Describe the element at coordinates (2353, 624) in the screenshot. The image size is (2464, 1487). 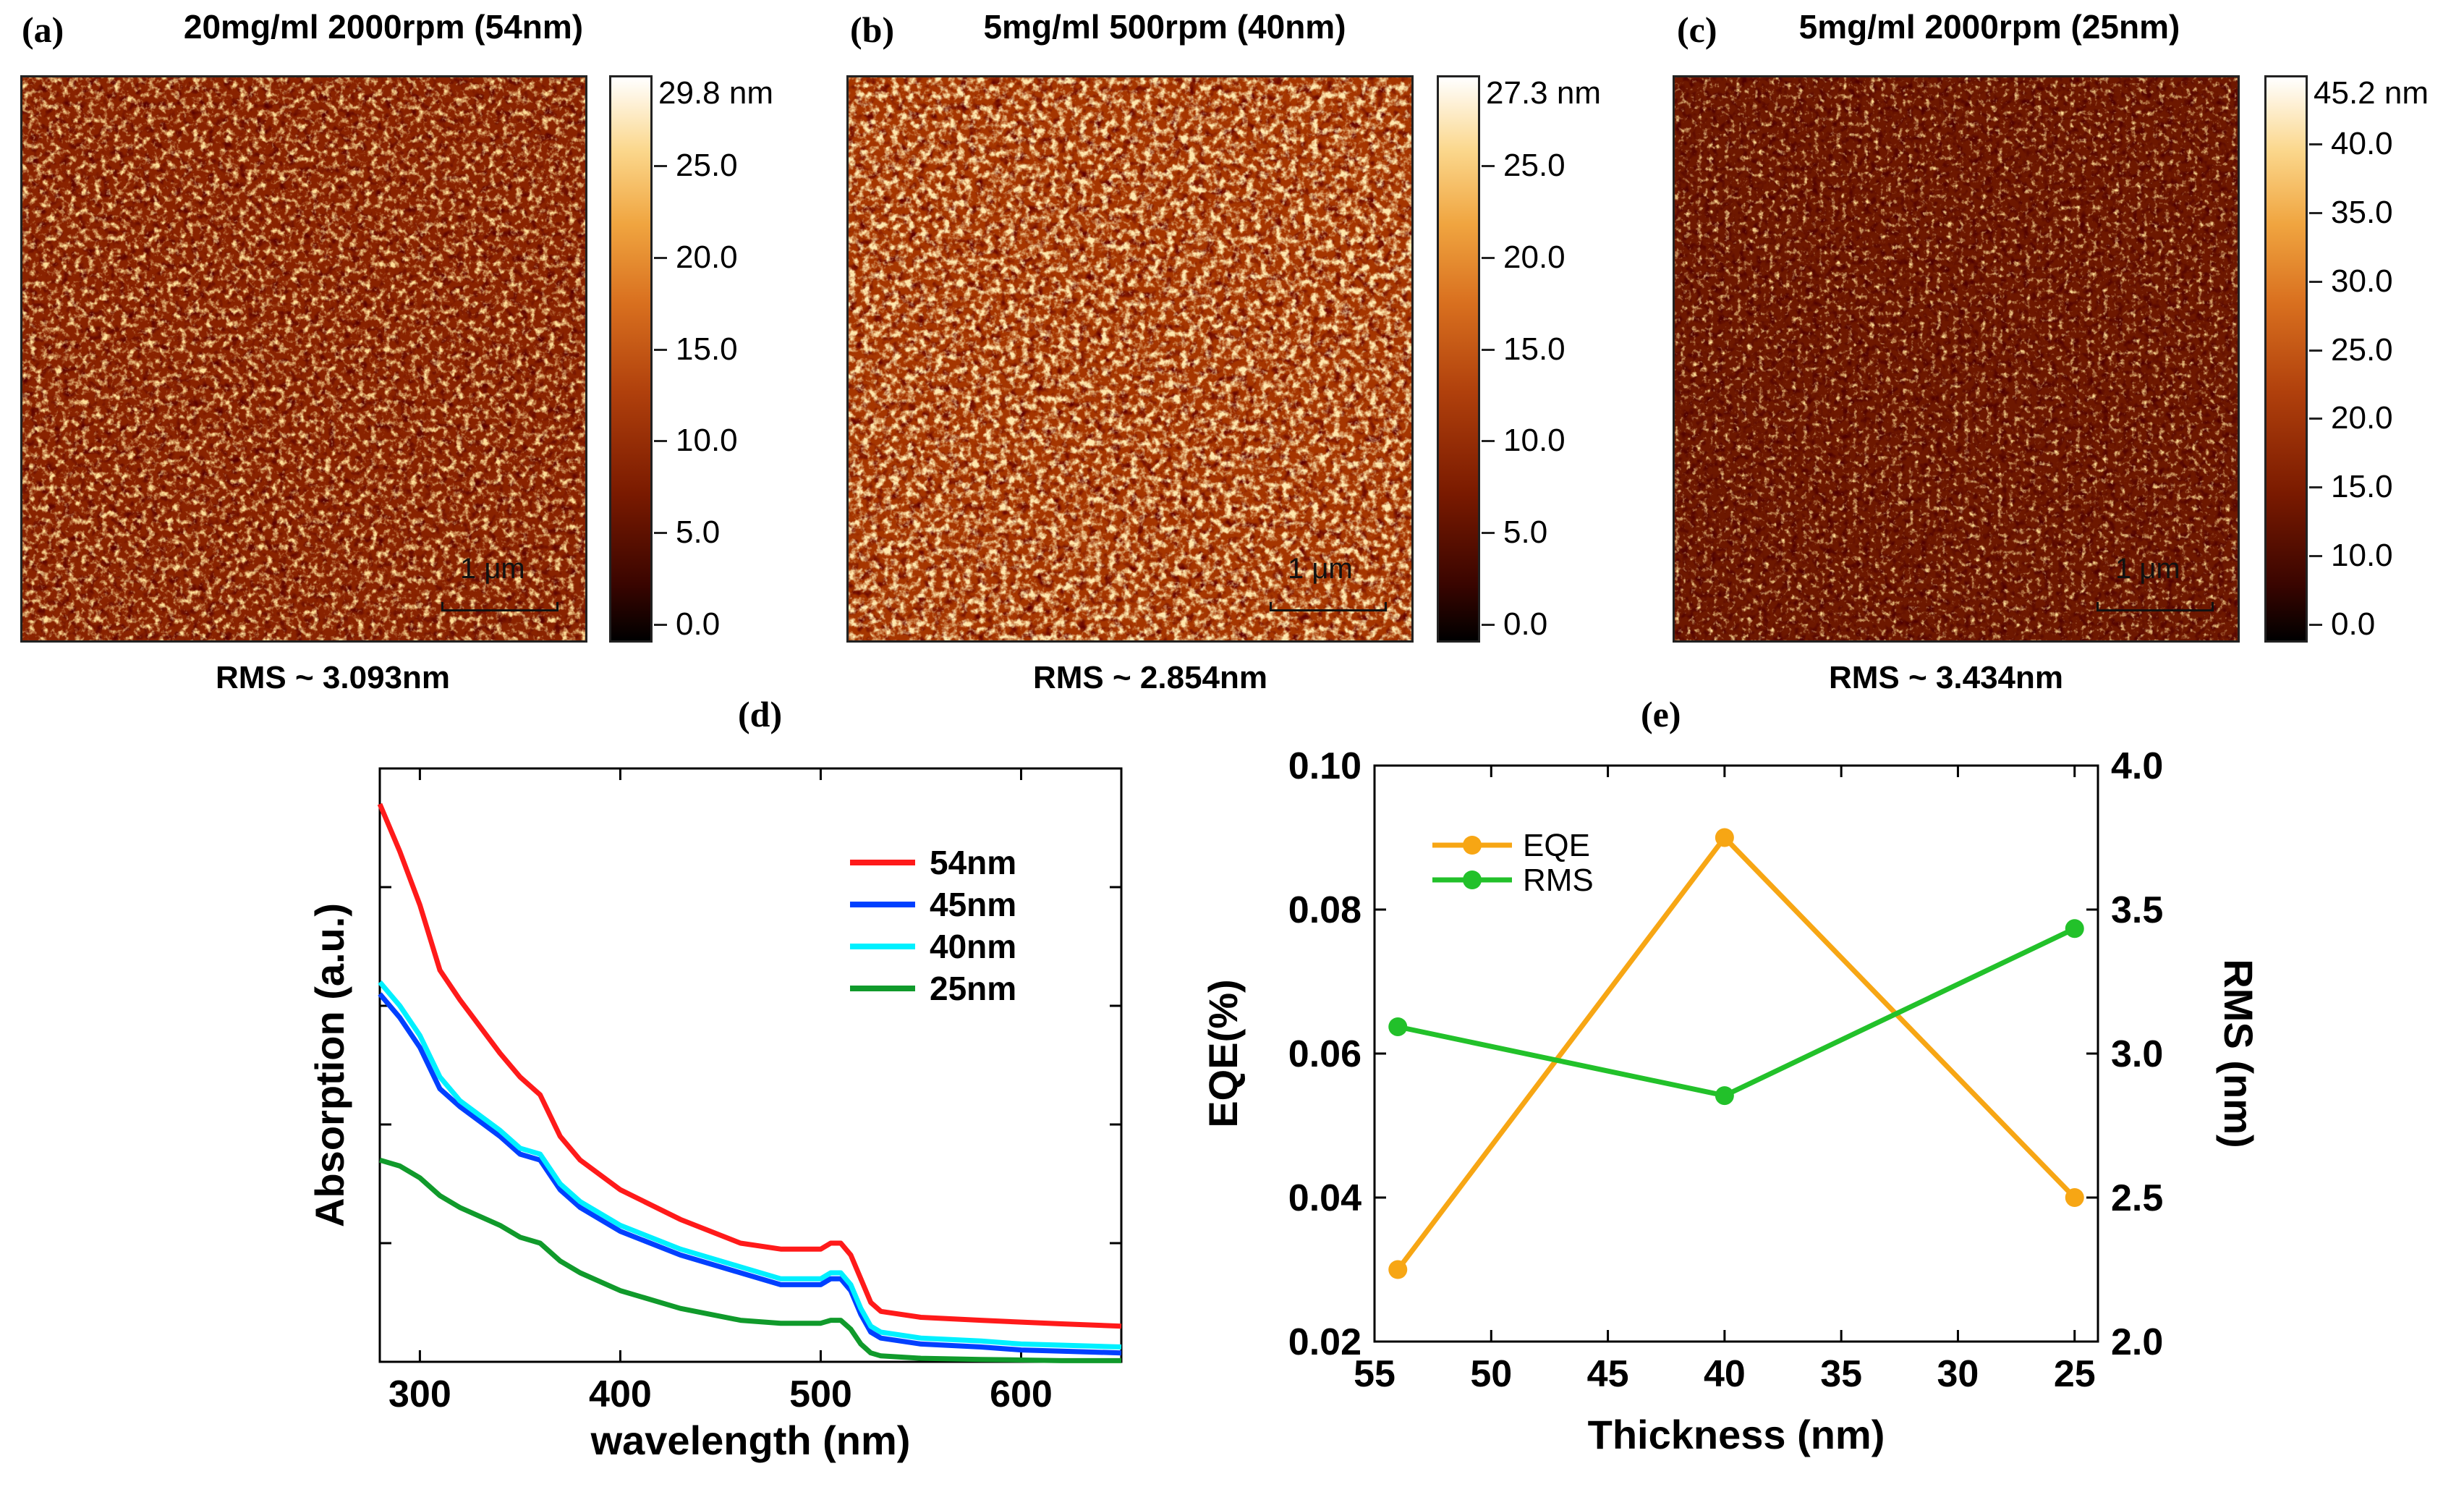
I see `colorbar-c-tick-label: 0.0` at that location.